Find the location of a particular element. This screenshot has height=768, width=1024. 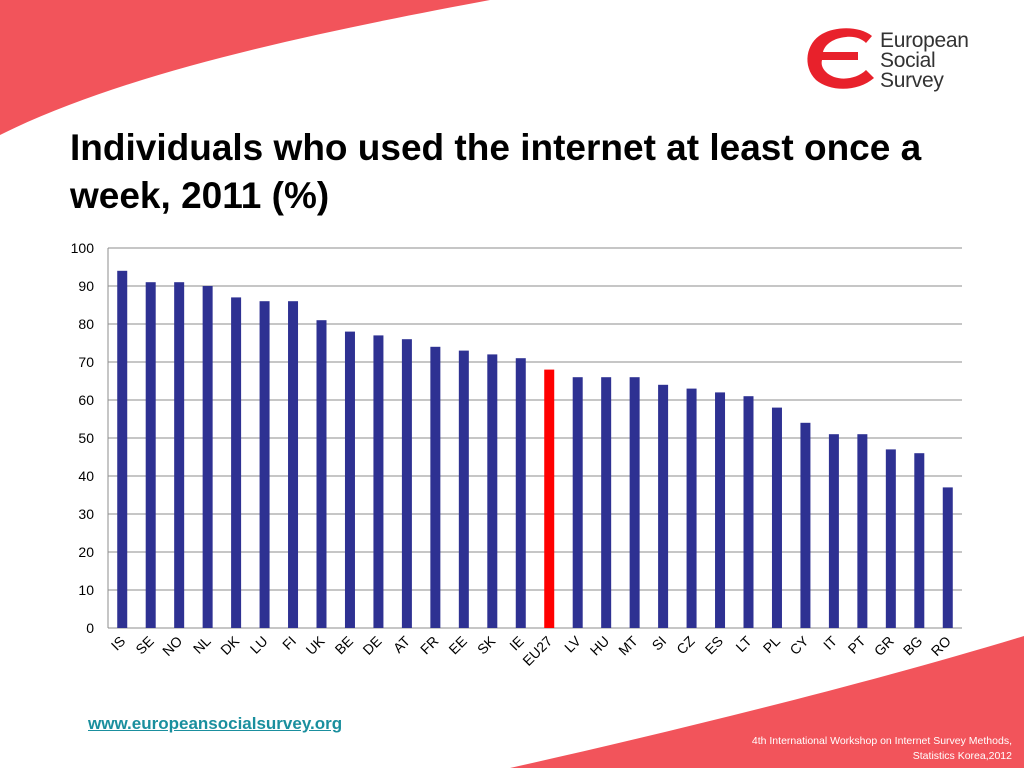

bar-cz is located at coordinates (691, 508).